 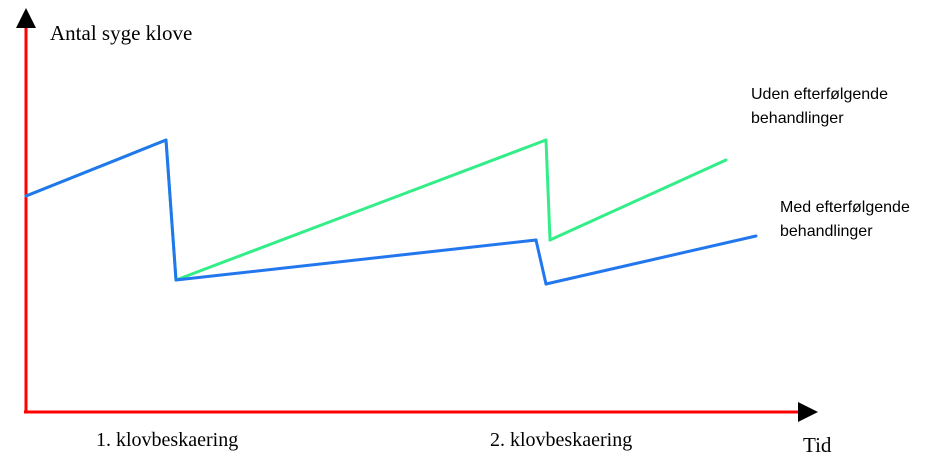 What do you see at coordinates (561, 440) in the screenshot?
I see `x-annotation-2: 2. klovbeskaering` at bounding box center [561, 440].